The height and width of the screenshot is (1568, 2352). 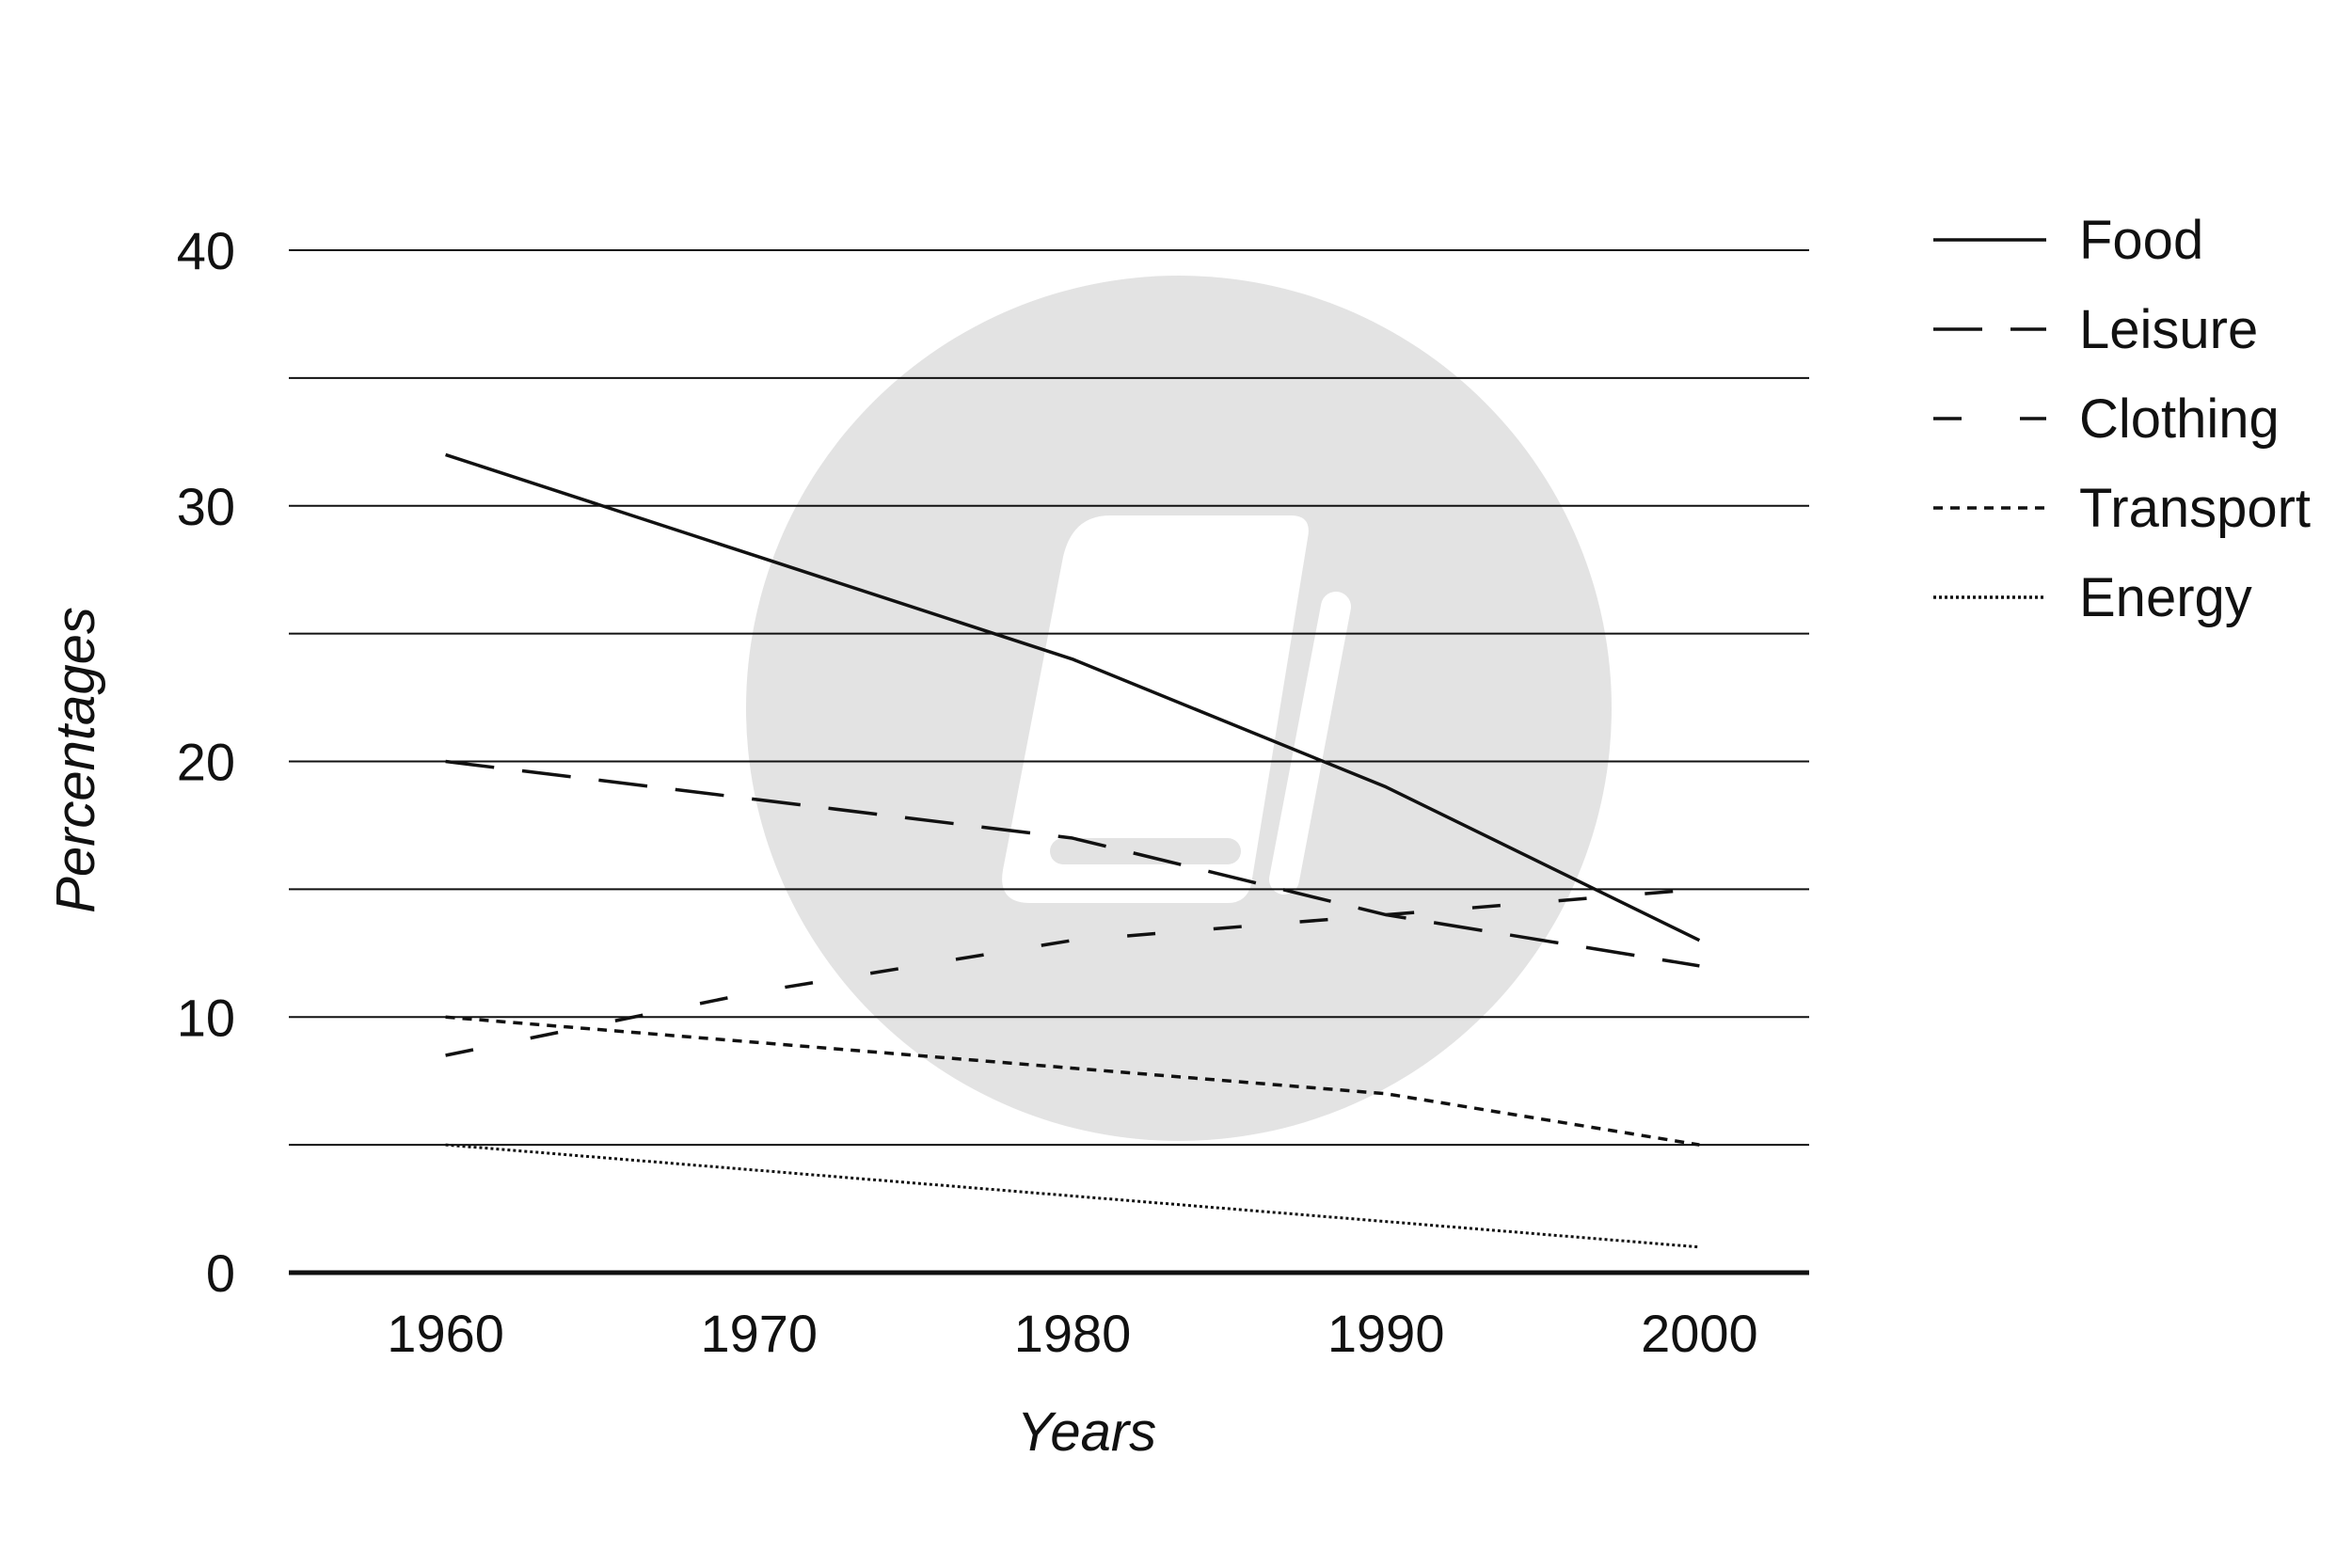 What do you see at coordinates (759, 1333) in the screenshot?
I see `x-tick-label: 1970` at bounding box center [759, 1333].